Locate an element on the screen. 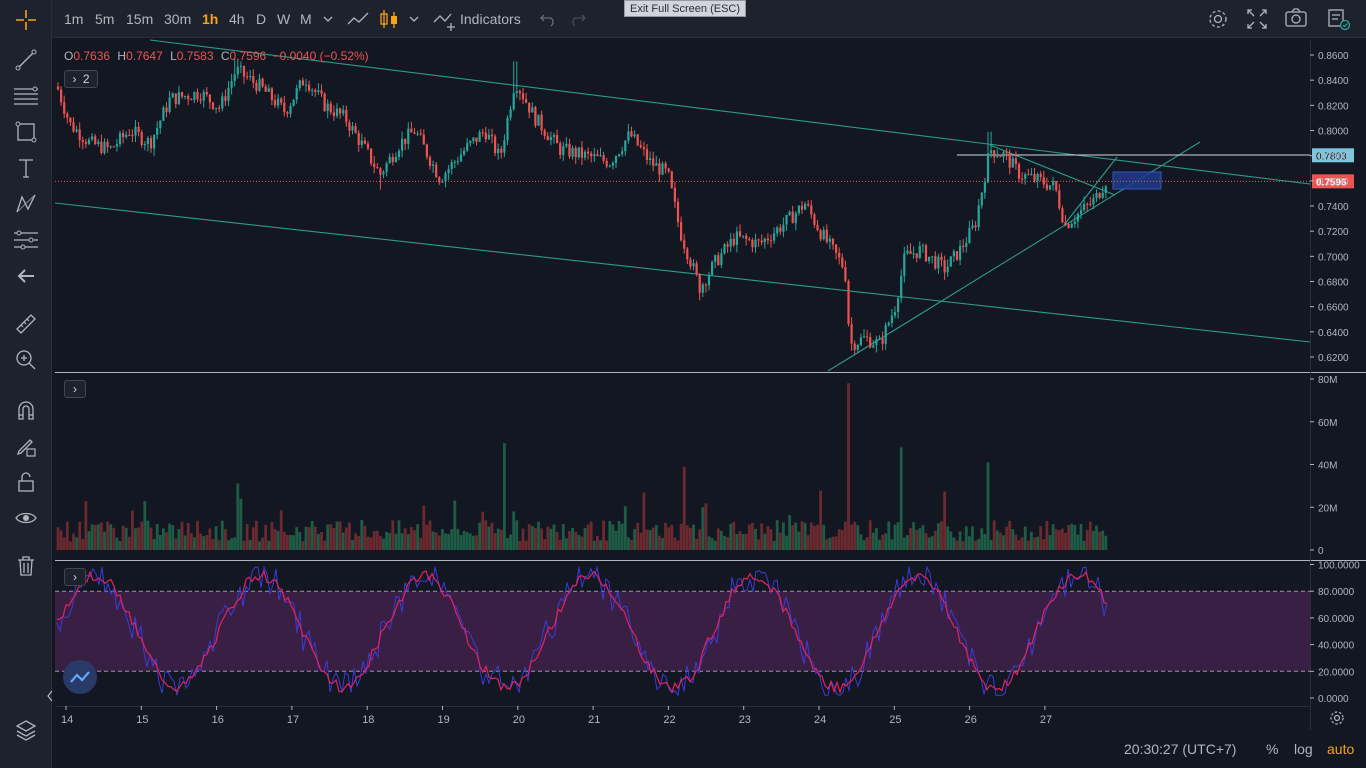 The width and height of the screenshot is (1366, 768). fib-retracement-icon is located at coordinates (26, 96).